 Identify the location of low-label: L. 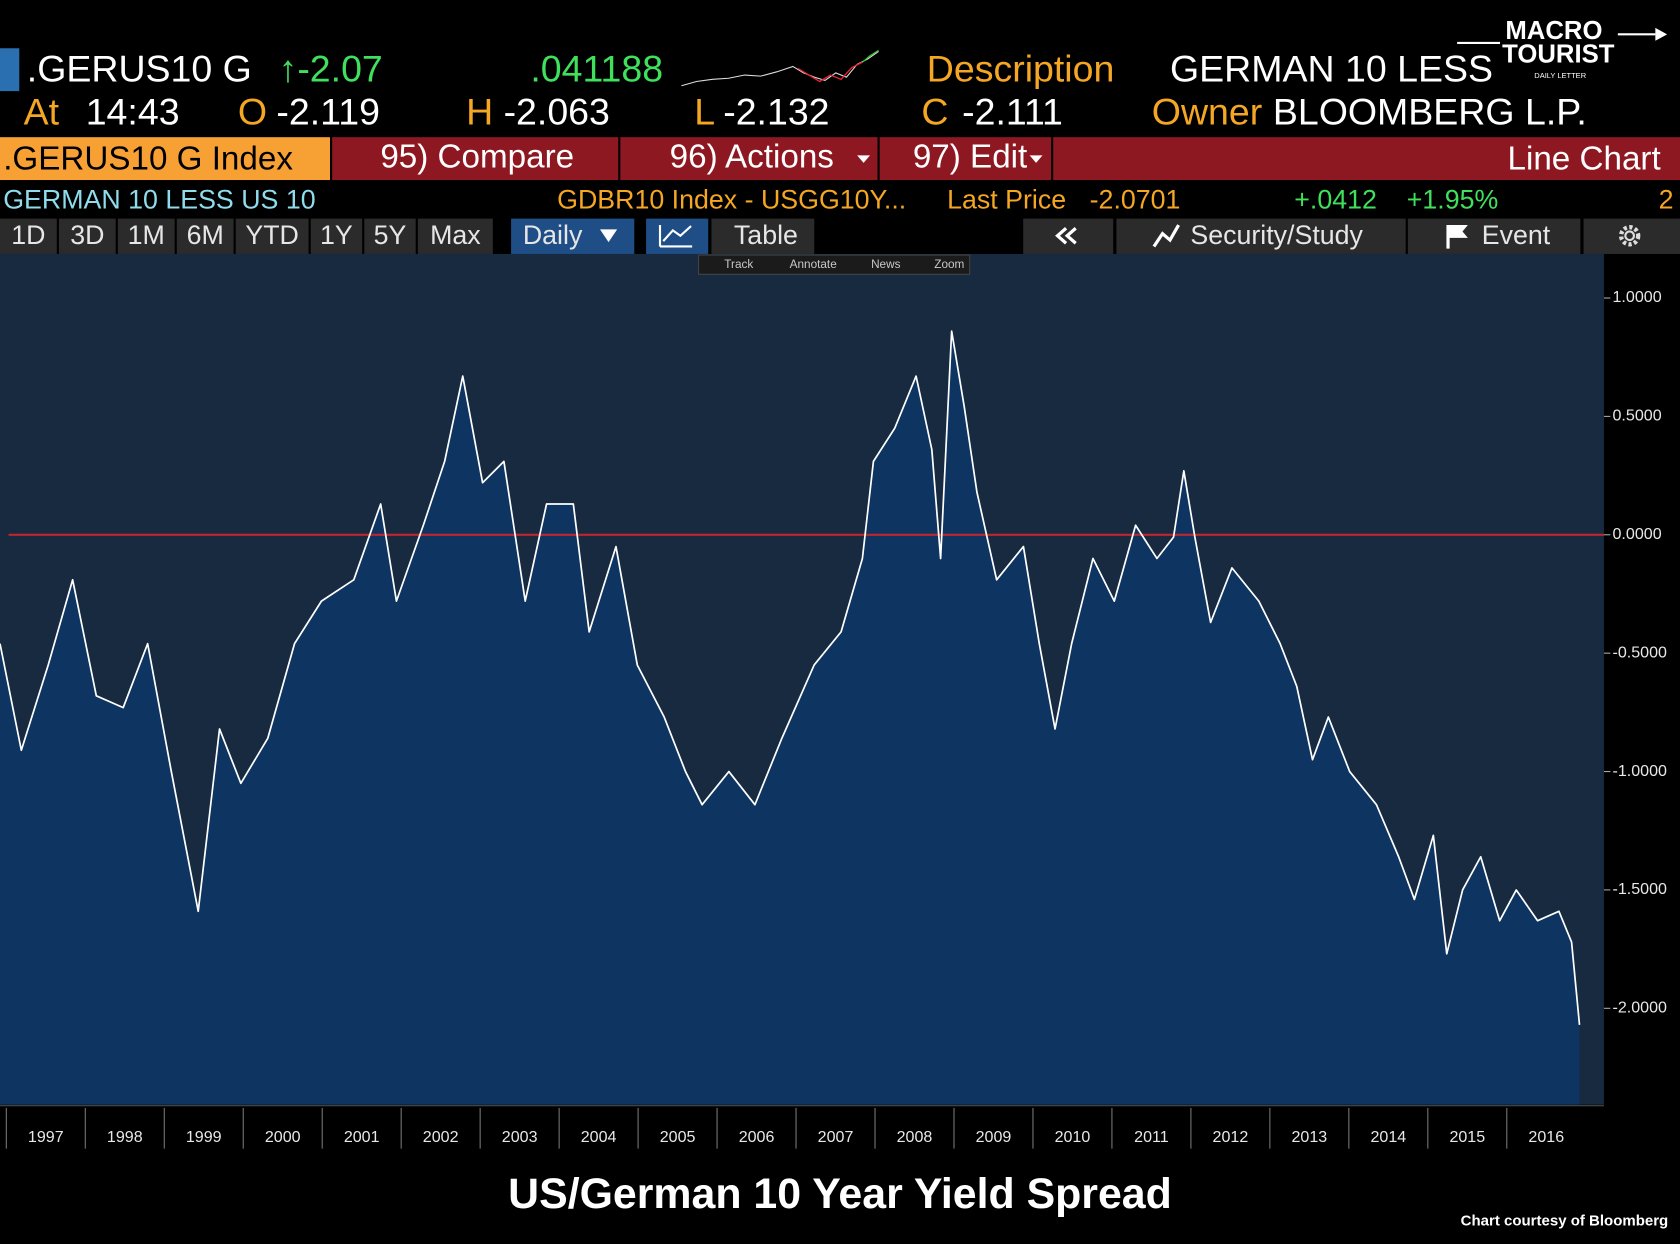
(704, 112).